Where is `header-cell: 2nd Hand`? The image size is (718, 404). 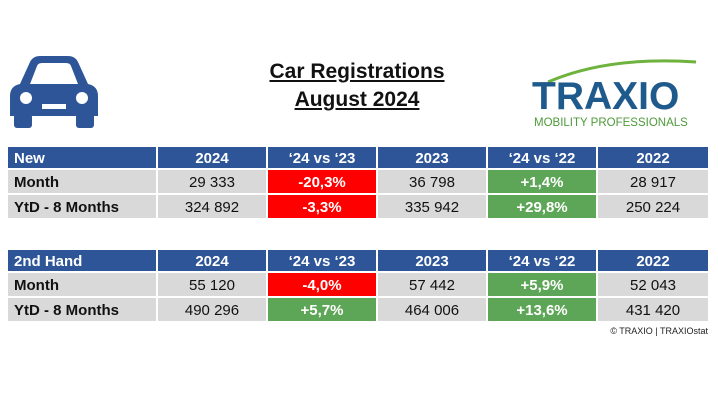
header-cell: 2nd Hand is located at coordinates (83, 261).